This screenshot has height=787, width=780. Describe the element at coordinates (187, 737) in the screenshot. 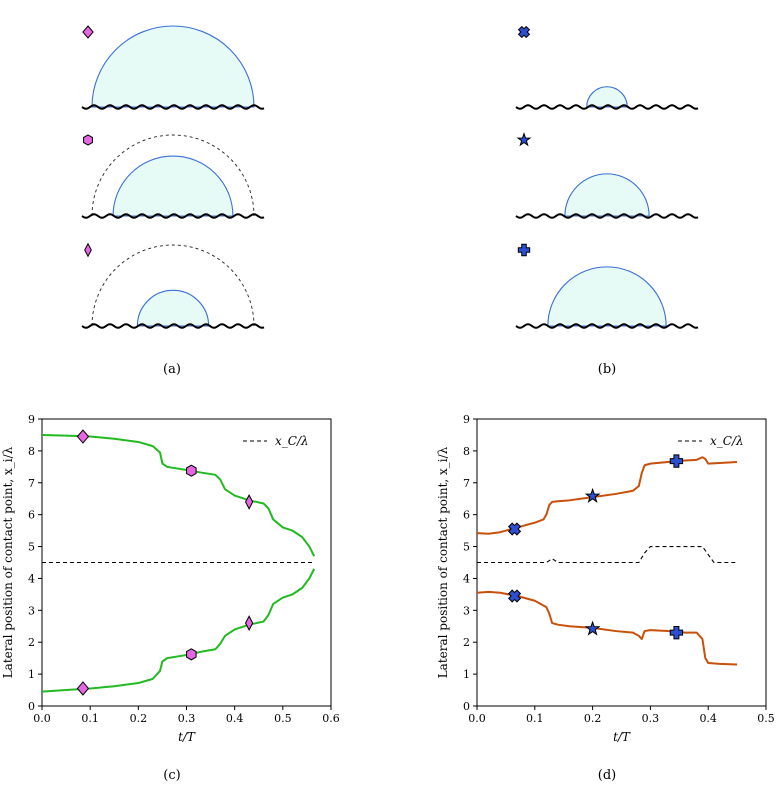

I see `chart-c-xlabel: t/T` at that location.